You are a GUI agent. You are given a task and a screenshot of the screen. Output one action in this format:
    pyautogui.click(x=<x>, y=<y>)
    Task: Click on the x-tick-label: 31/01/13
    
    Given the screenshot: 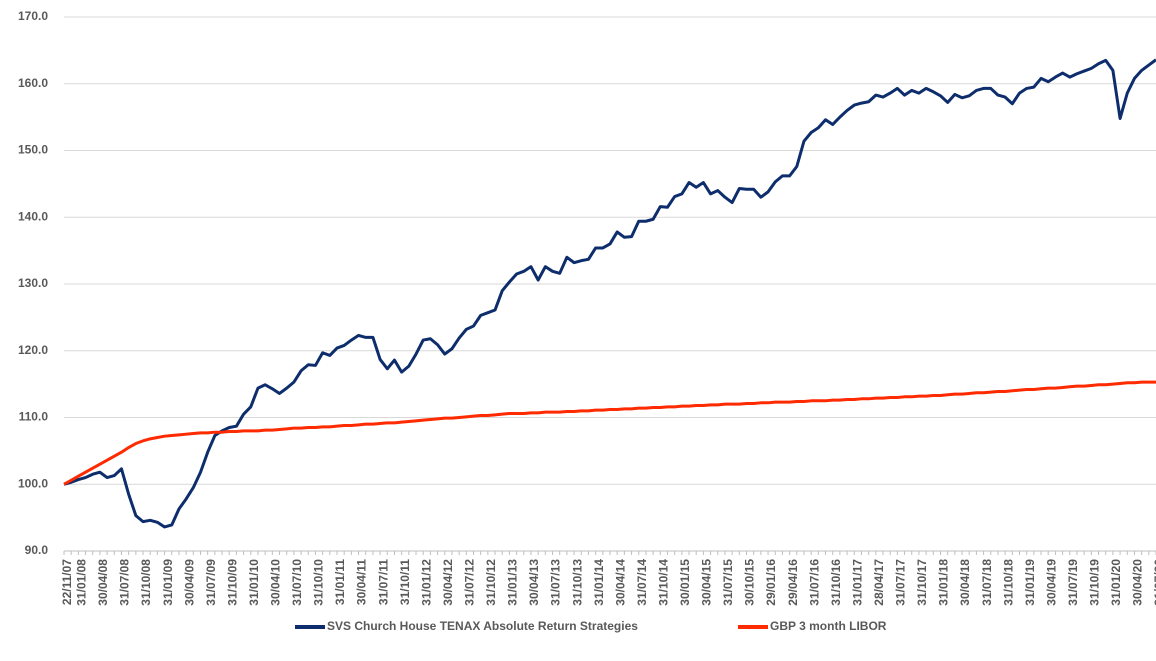 What is the action you would take?
    pyautogui.click(x=513, y=582)
    